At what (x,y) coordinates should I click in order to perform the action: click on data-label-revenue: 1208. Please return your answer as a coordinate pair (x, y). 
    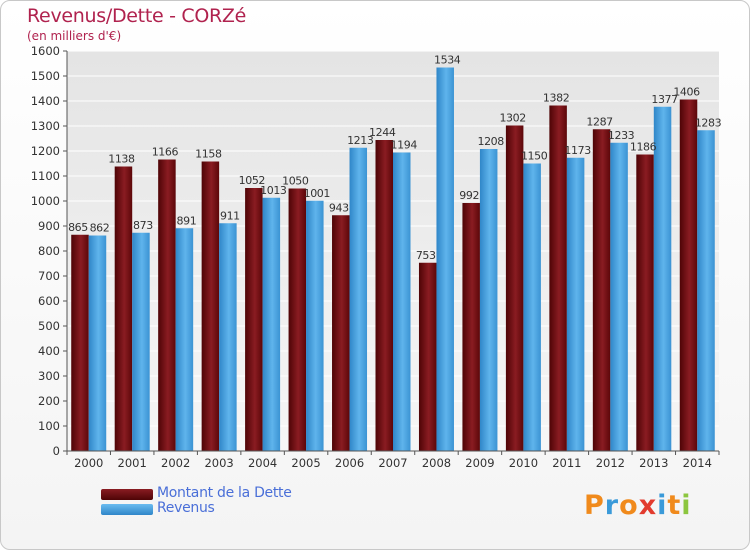
    Looking at the image, I should click on (490, 141).